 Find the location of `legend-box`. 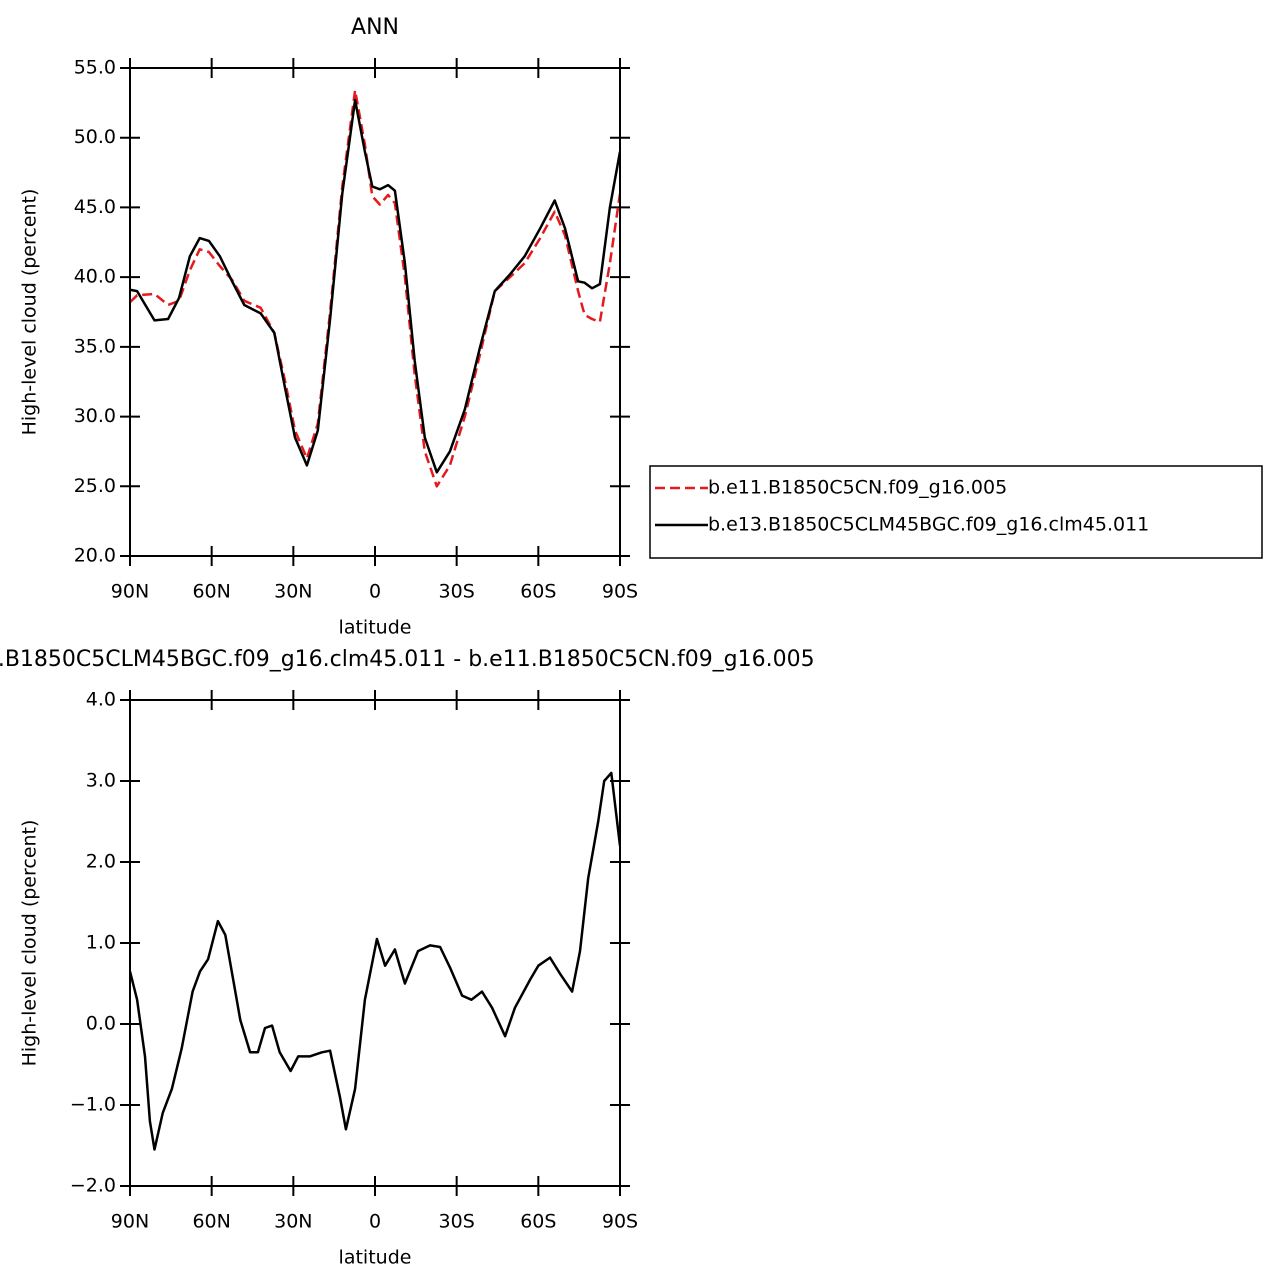

legend-box is located at coordinates (956, 512).